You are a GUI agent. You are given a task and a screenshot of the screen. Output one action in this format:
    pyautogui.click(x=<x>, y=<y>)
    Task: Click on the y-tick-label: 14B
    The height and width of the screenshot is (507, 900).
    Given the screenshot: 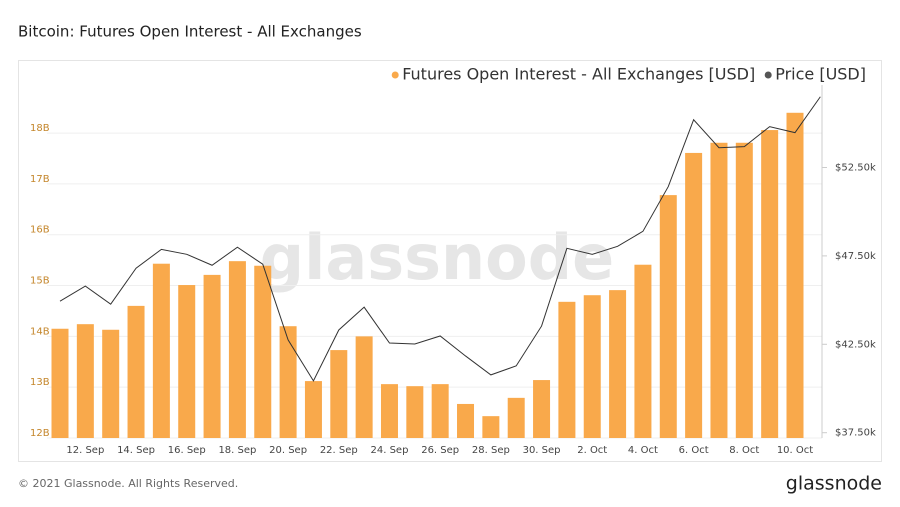 What is the action you would take?
    pyautogui.click(x=40, y=331)
    